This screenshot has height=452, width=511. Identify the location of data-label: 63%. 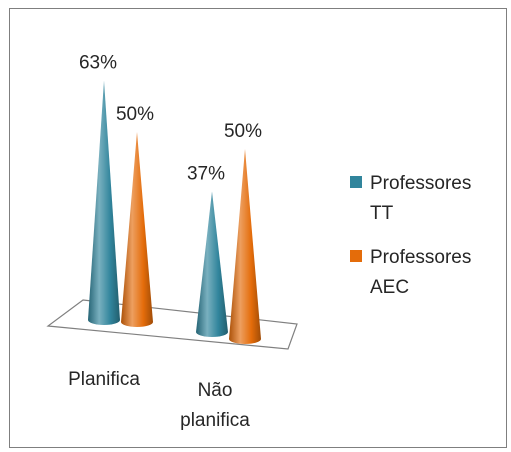
(98, 63).